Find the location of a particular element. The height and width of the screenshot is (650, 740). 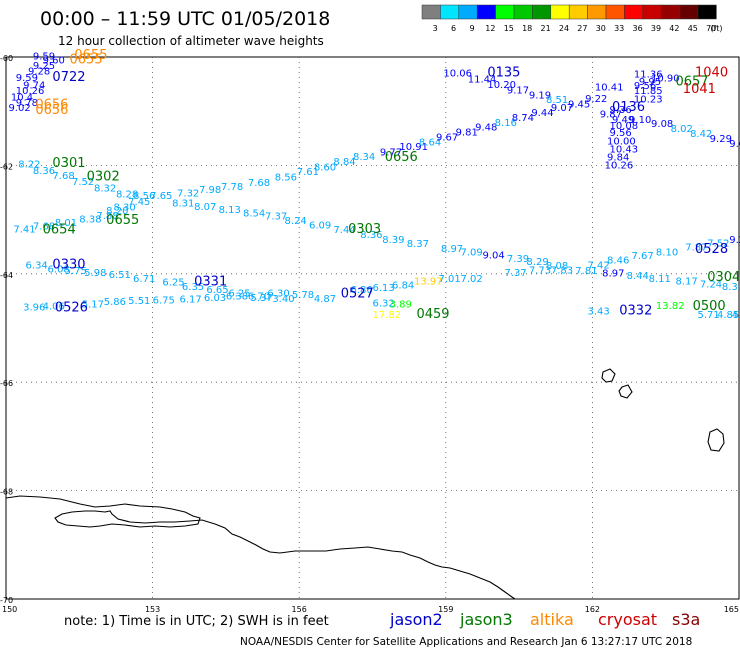

wave-height-value: 13.82 is located at coordinates (670, 306).